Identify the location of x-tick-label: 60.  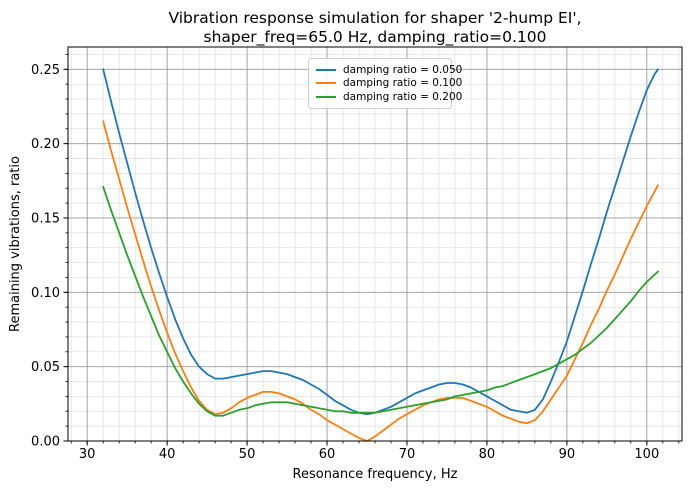
(327, 454).